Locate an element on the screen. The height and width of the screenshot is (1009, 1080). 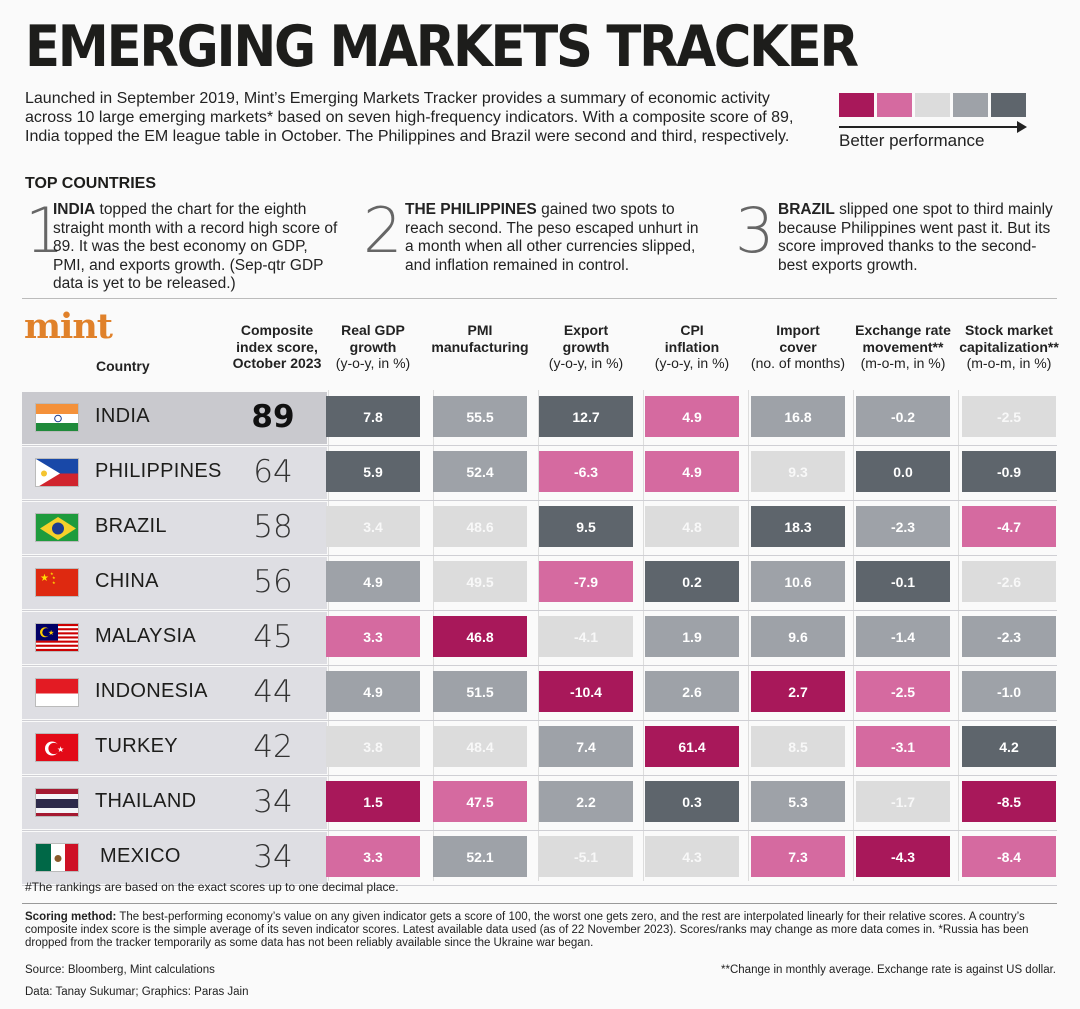
indicator-cell: 7.4 is located at coordinates (586, 746).